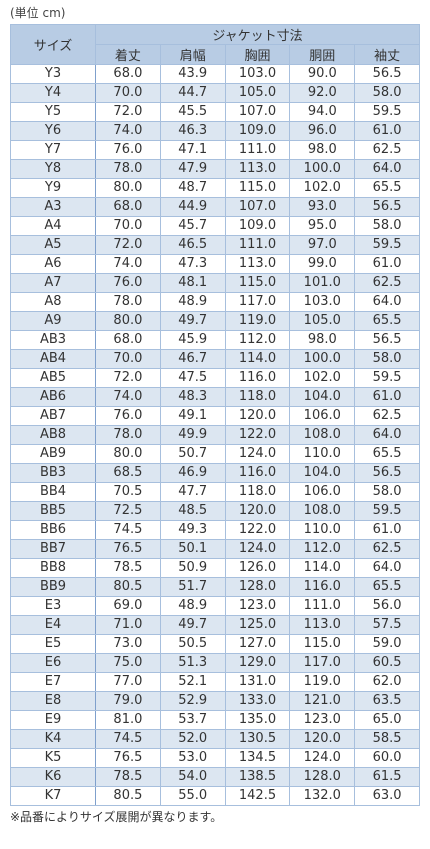  I want to click on value-cell: 95.0, so click(322, 226).